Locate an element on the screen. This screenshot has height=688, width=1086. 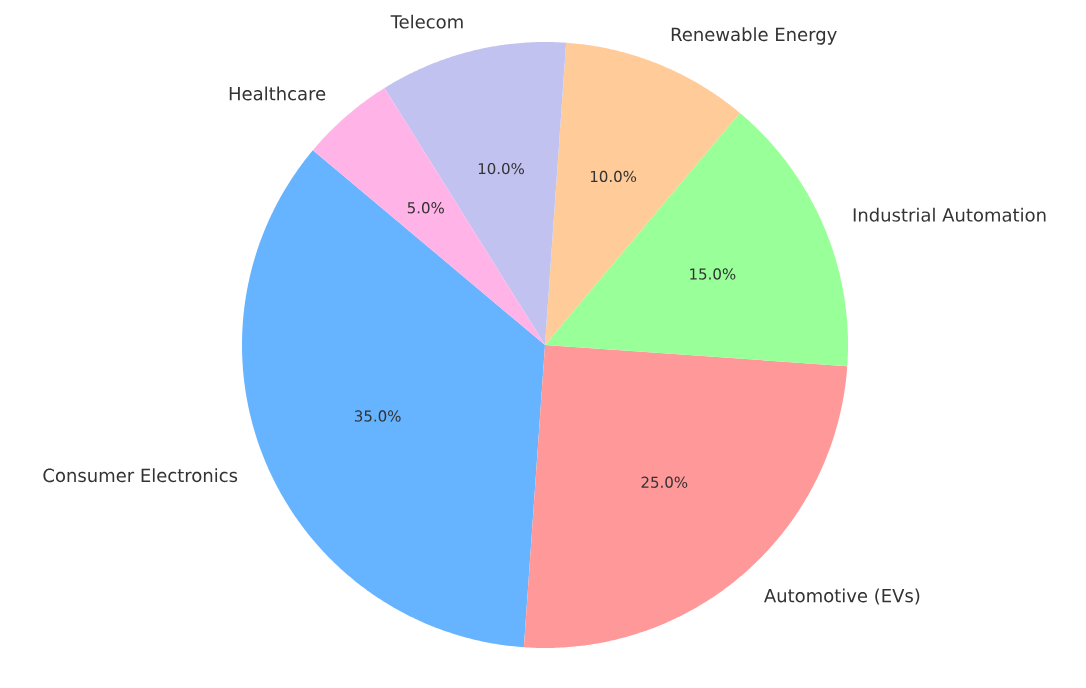
slice-label: Industrial Automation is located at coordinates (949, 214).